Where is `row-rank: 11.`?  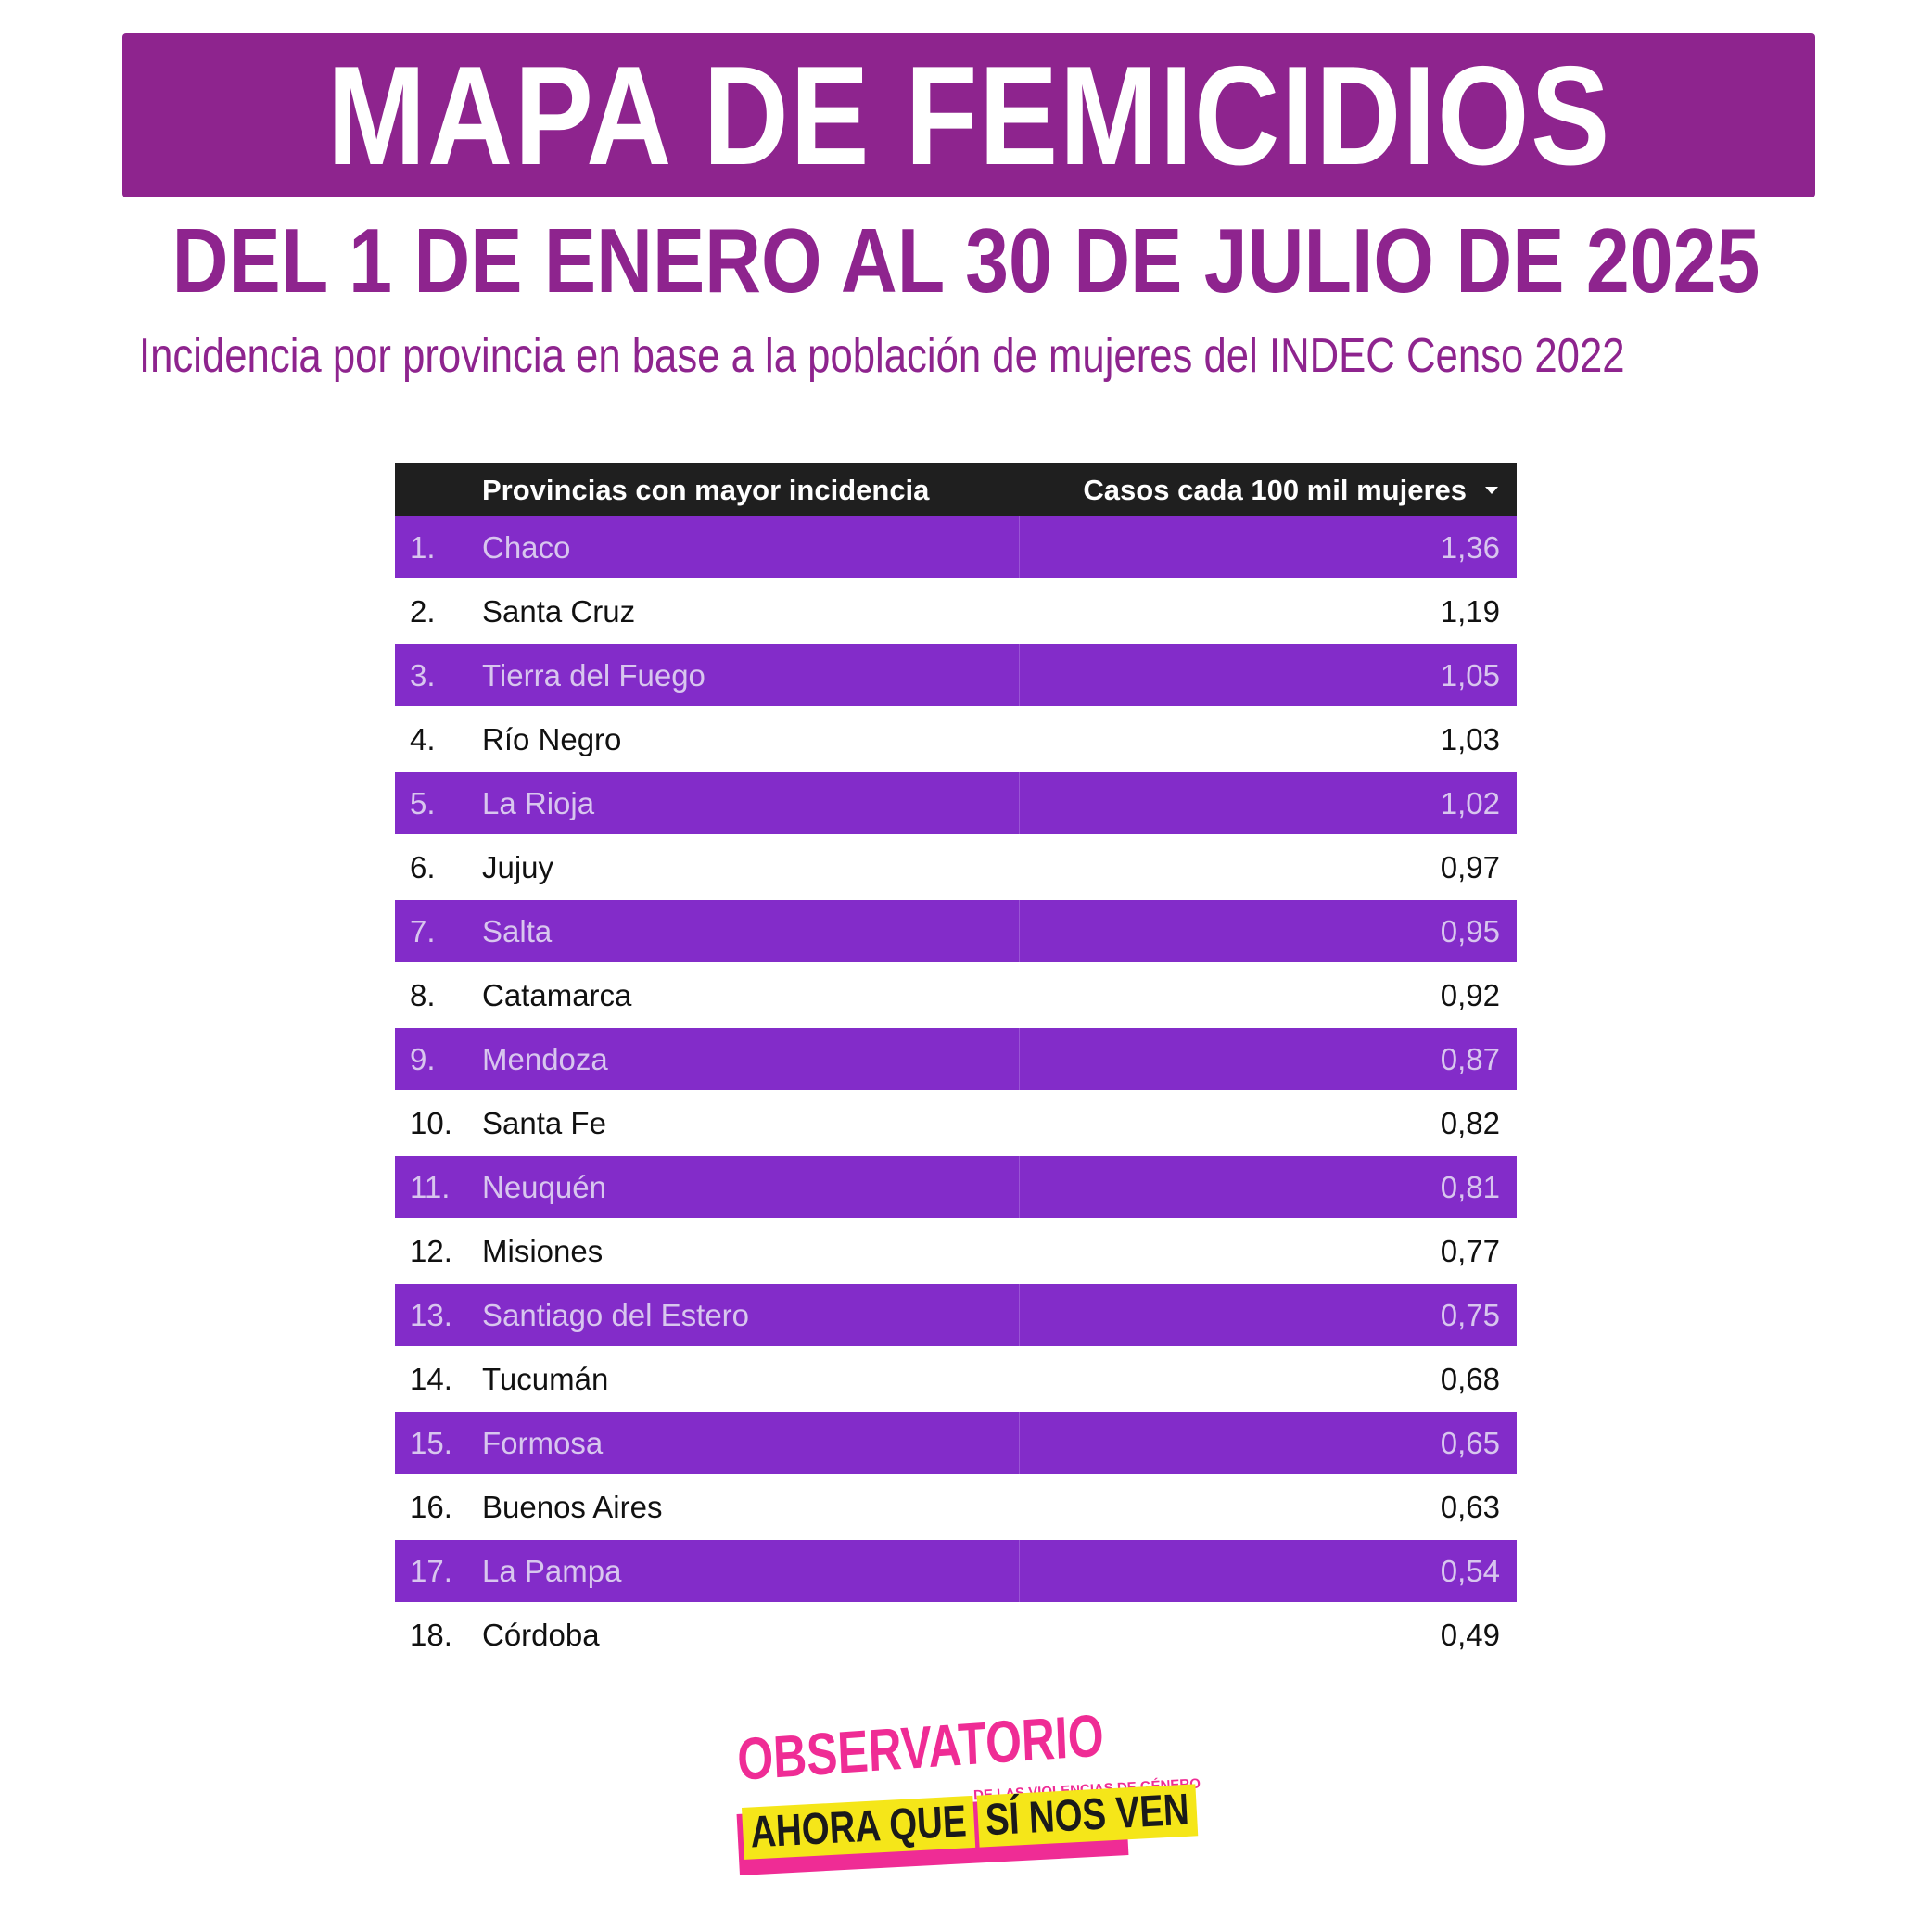
row-rank: 11. is located at coordinates (430, 1187).